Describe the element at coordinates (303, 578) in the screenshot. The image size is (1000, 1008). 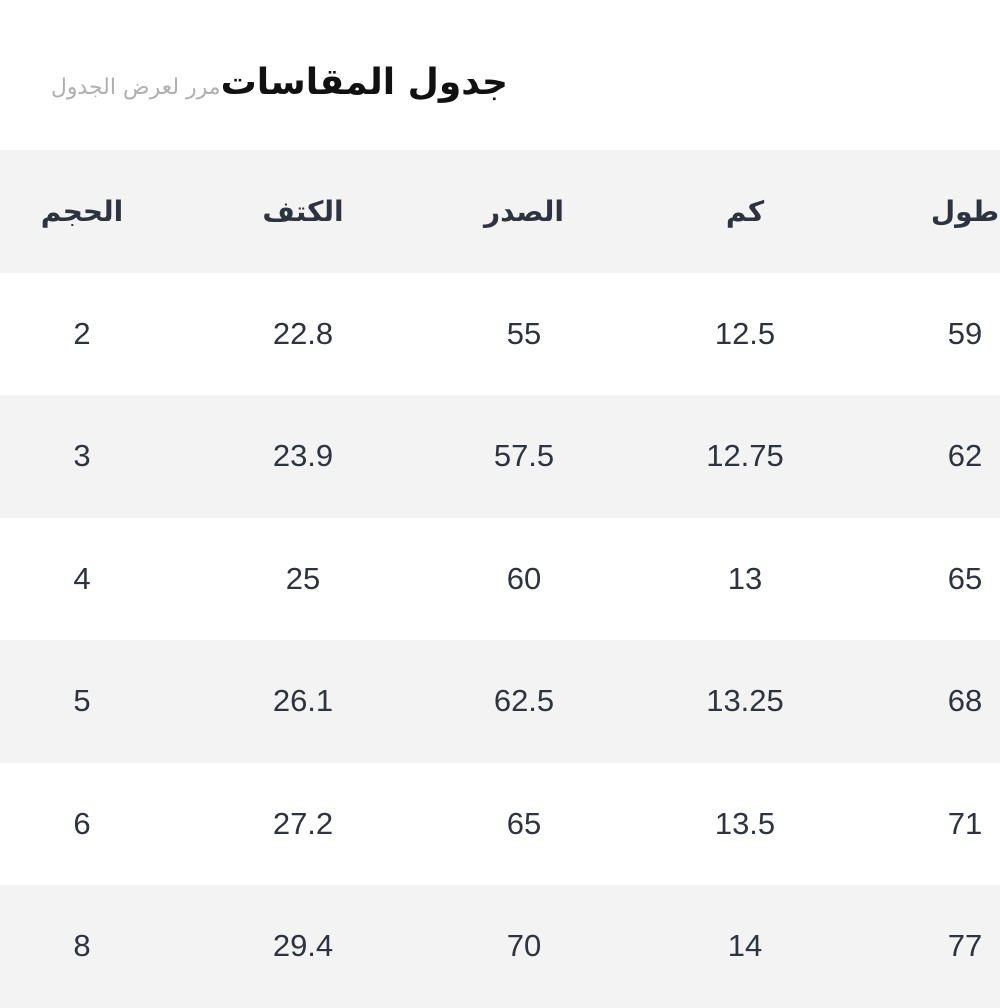
I see `cell-shoulder: 25` at that location.